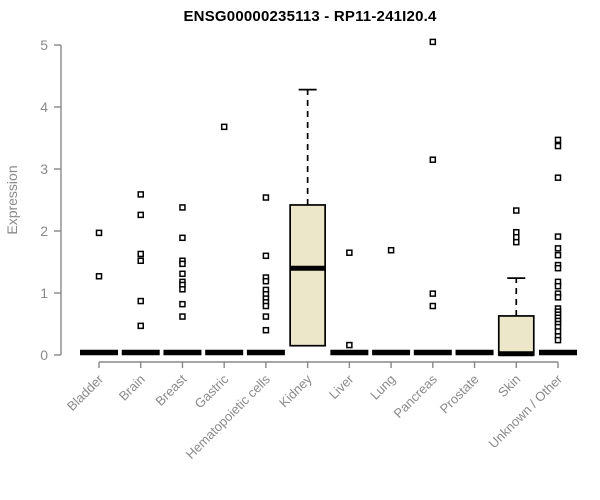 The image size is (600, 500). Describe the element at coordinates (85, 392) in the screenshot. I see `x-category-label: Bladder` at that location.